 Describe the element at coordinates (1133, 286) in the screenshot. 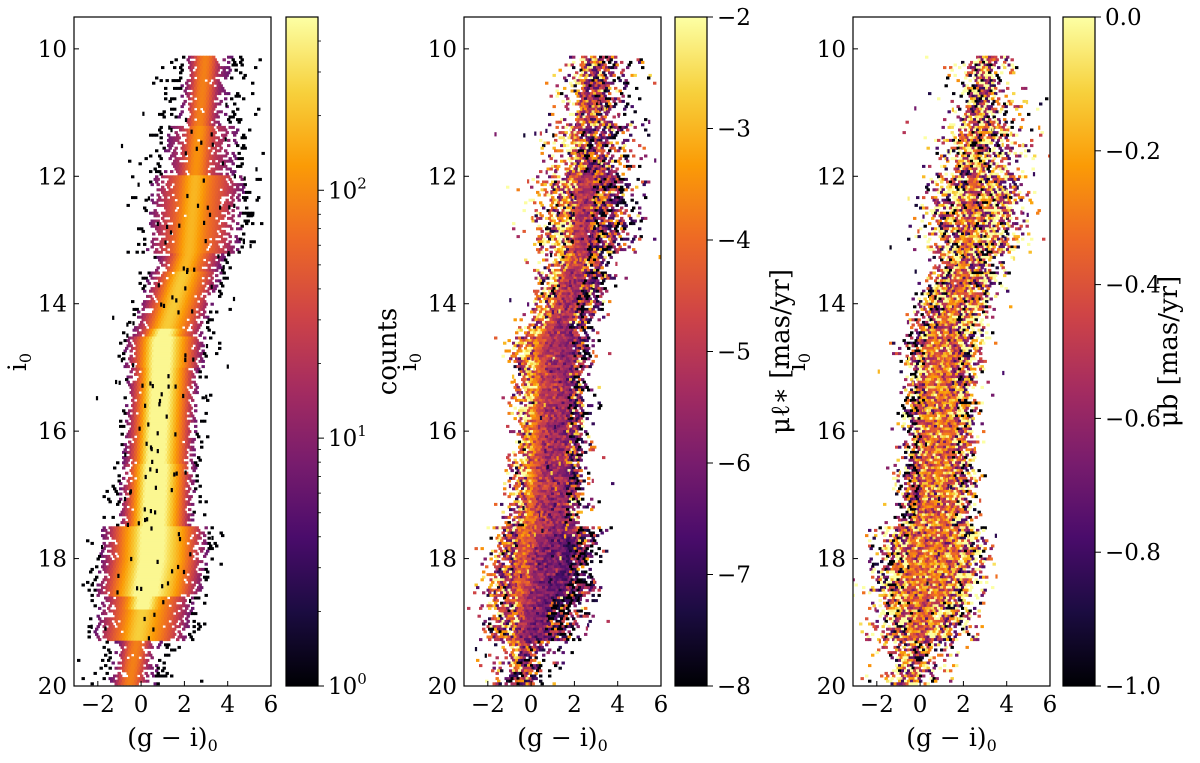

I see `colorbar-tick-label: −0.4` at that location.